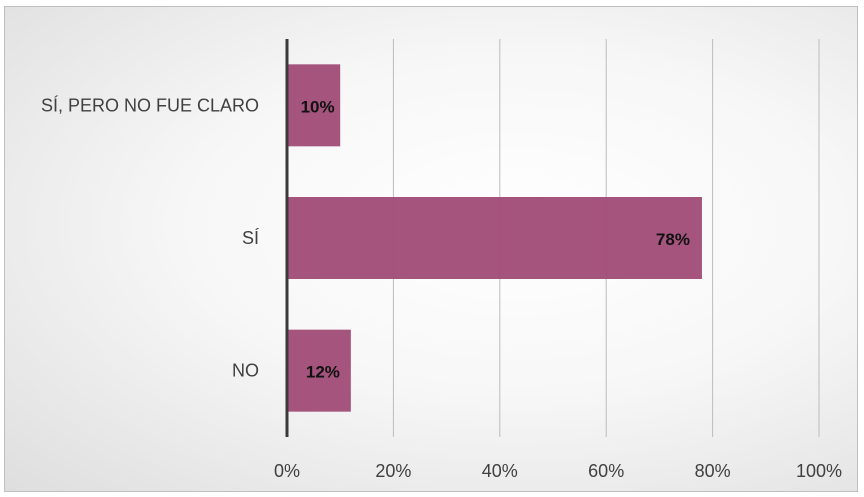  Describe the element at coordinates (500, 471) in the screenshot. I see `x-tick-label: 40%` at that location.